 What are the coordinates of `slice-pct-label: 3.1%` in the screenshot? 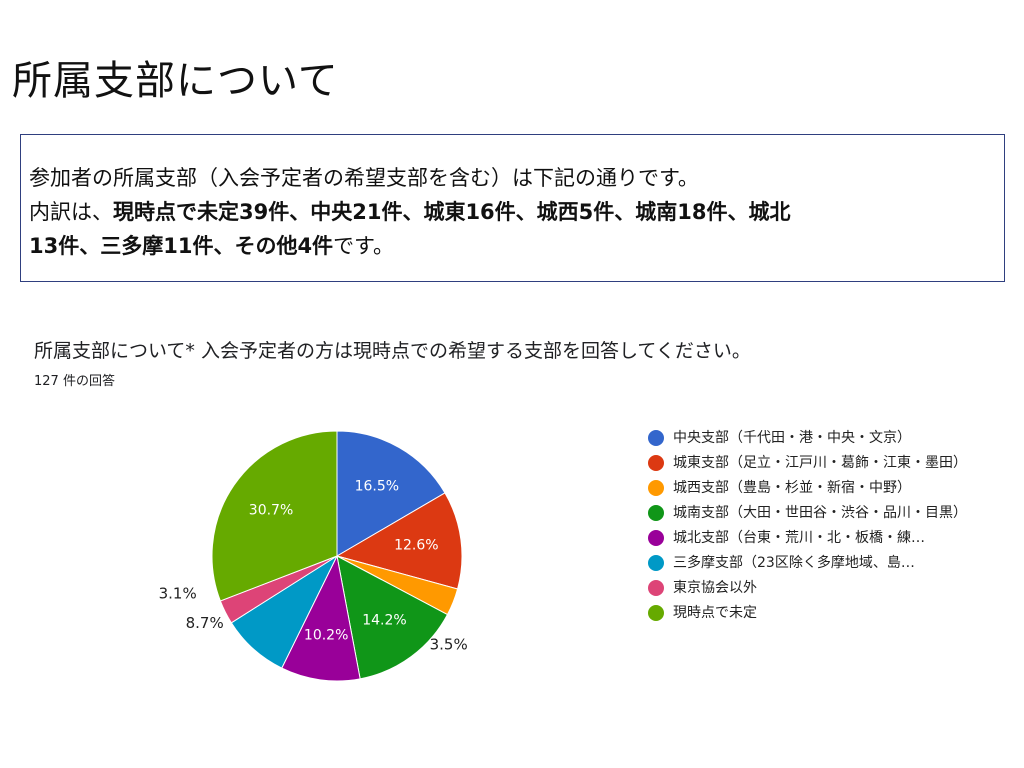 It's located at (178, 594).